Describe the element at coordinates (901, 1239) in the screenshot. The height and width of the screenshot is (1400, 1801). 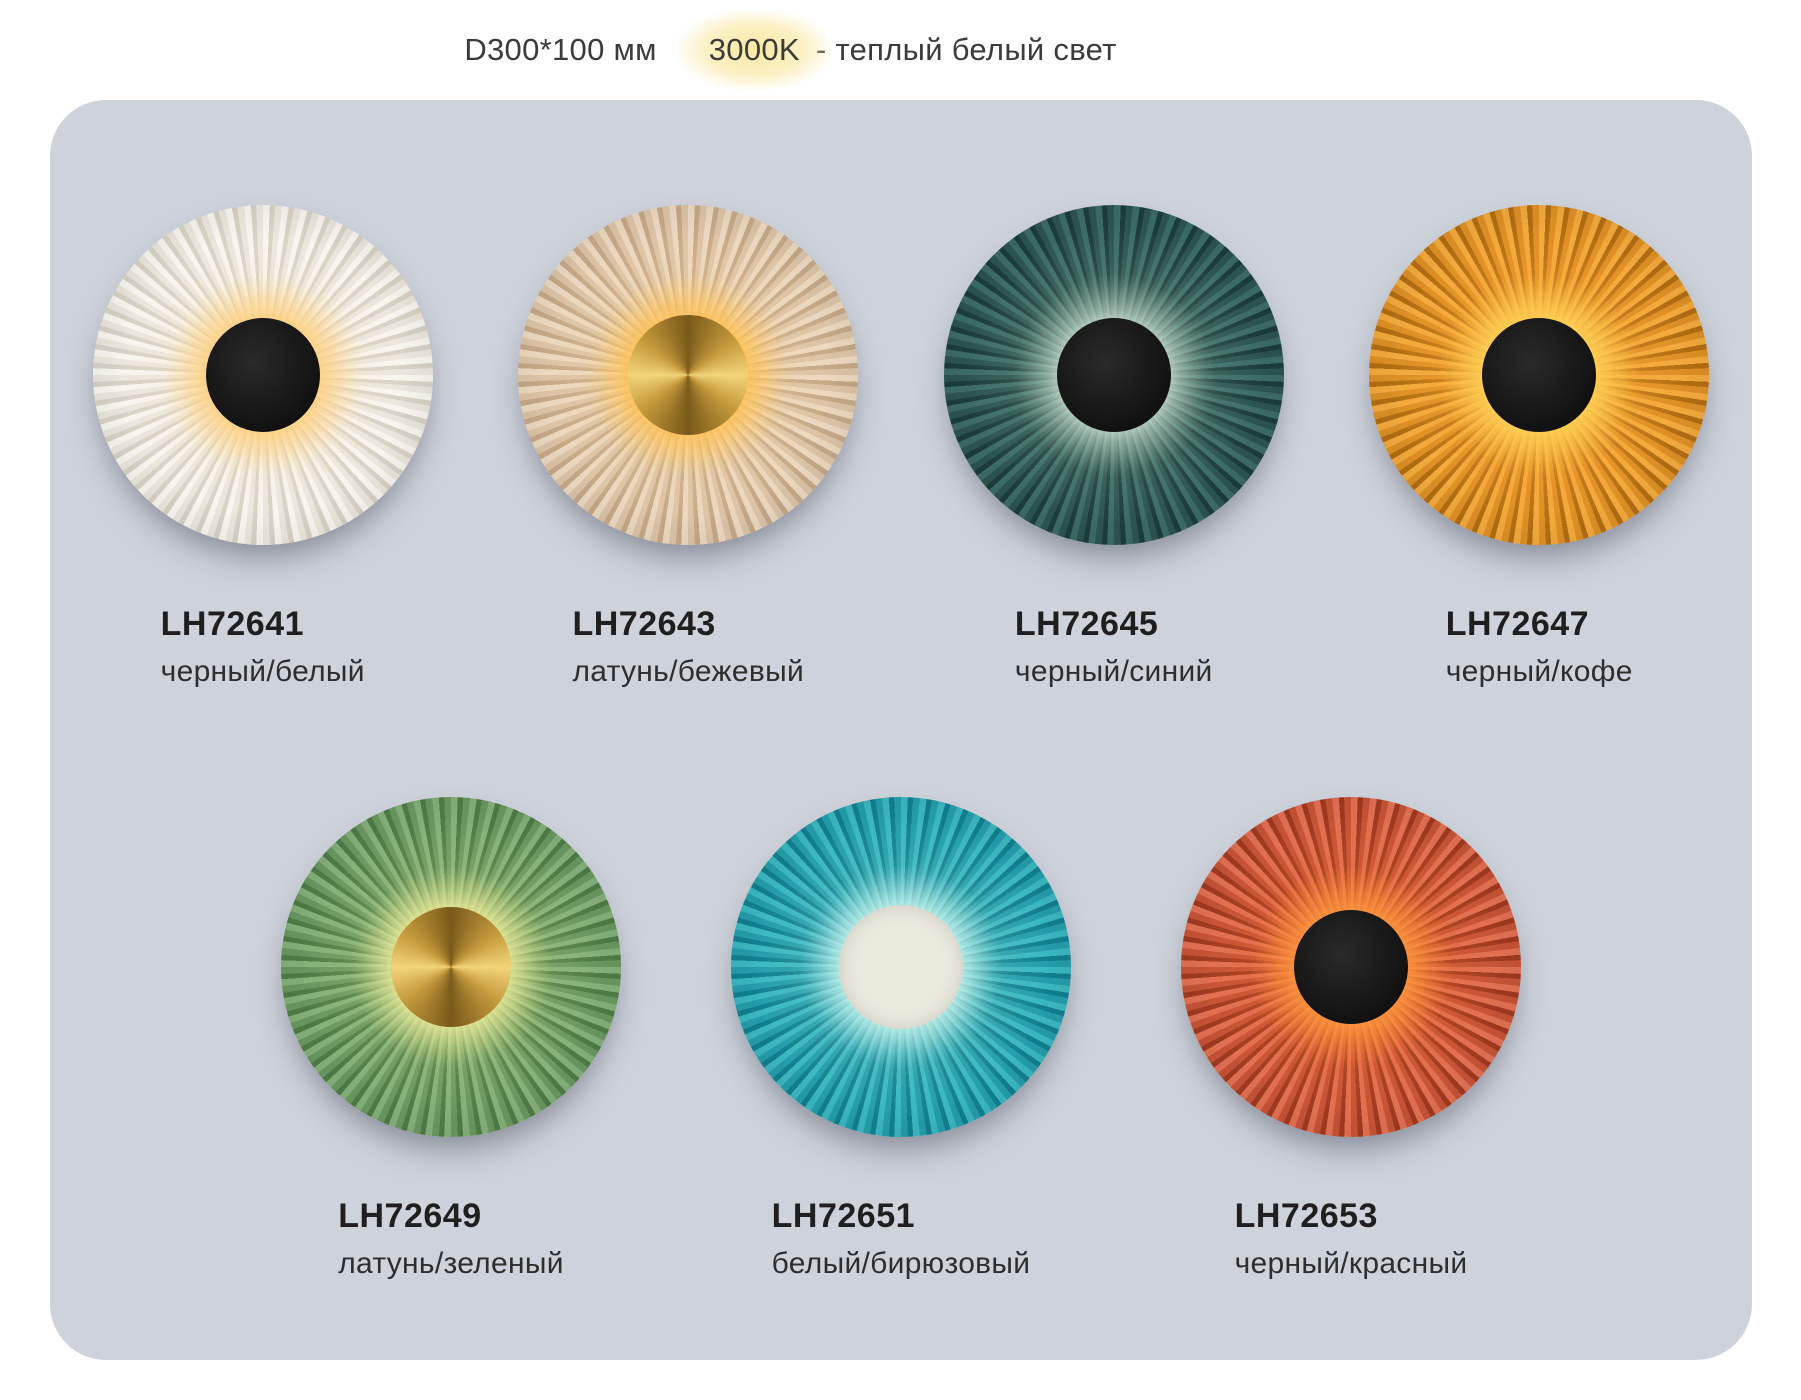
I see `product-caption: LH72651 белый/бирюзовый` at that location.